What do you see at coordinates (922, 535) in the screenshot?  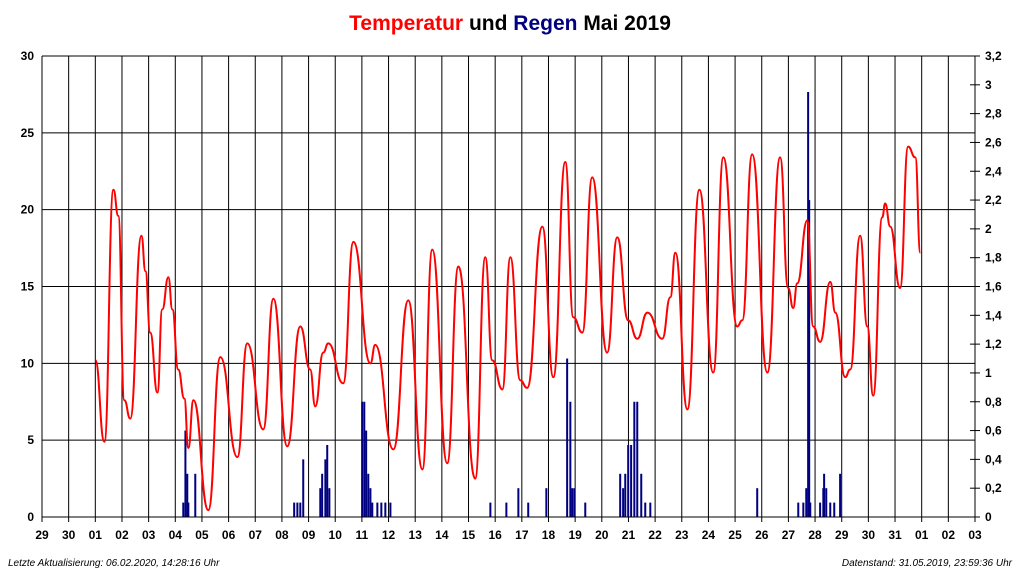 I see `x-tick-label: 01` at bounding box center [922, 535].